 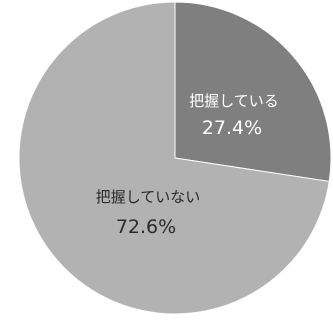 I want to click on slice-0-name: 把握している, so click(x=234, y=101).